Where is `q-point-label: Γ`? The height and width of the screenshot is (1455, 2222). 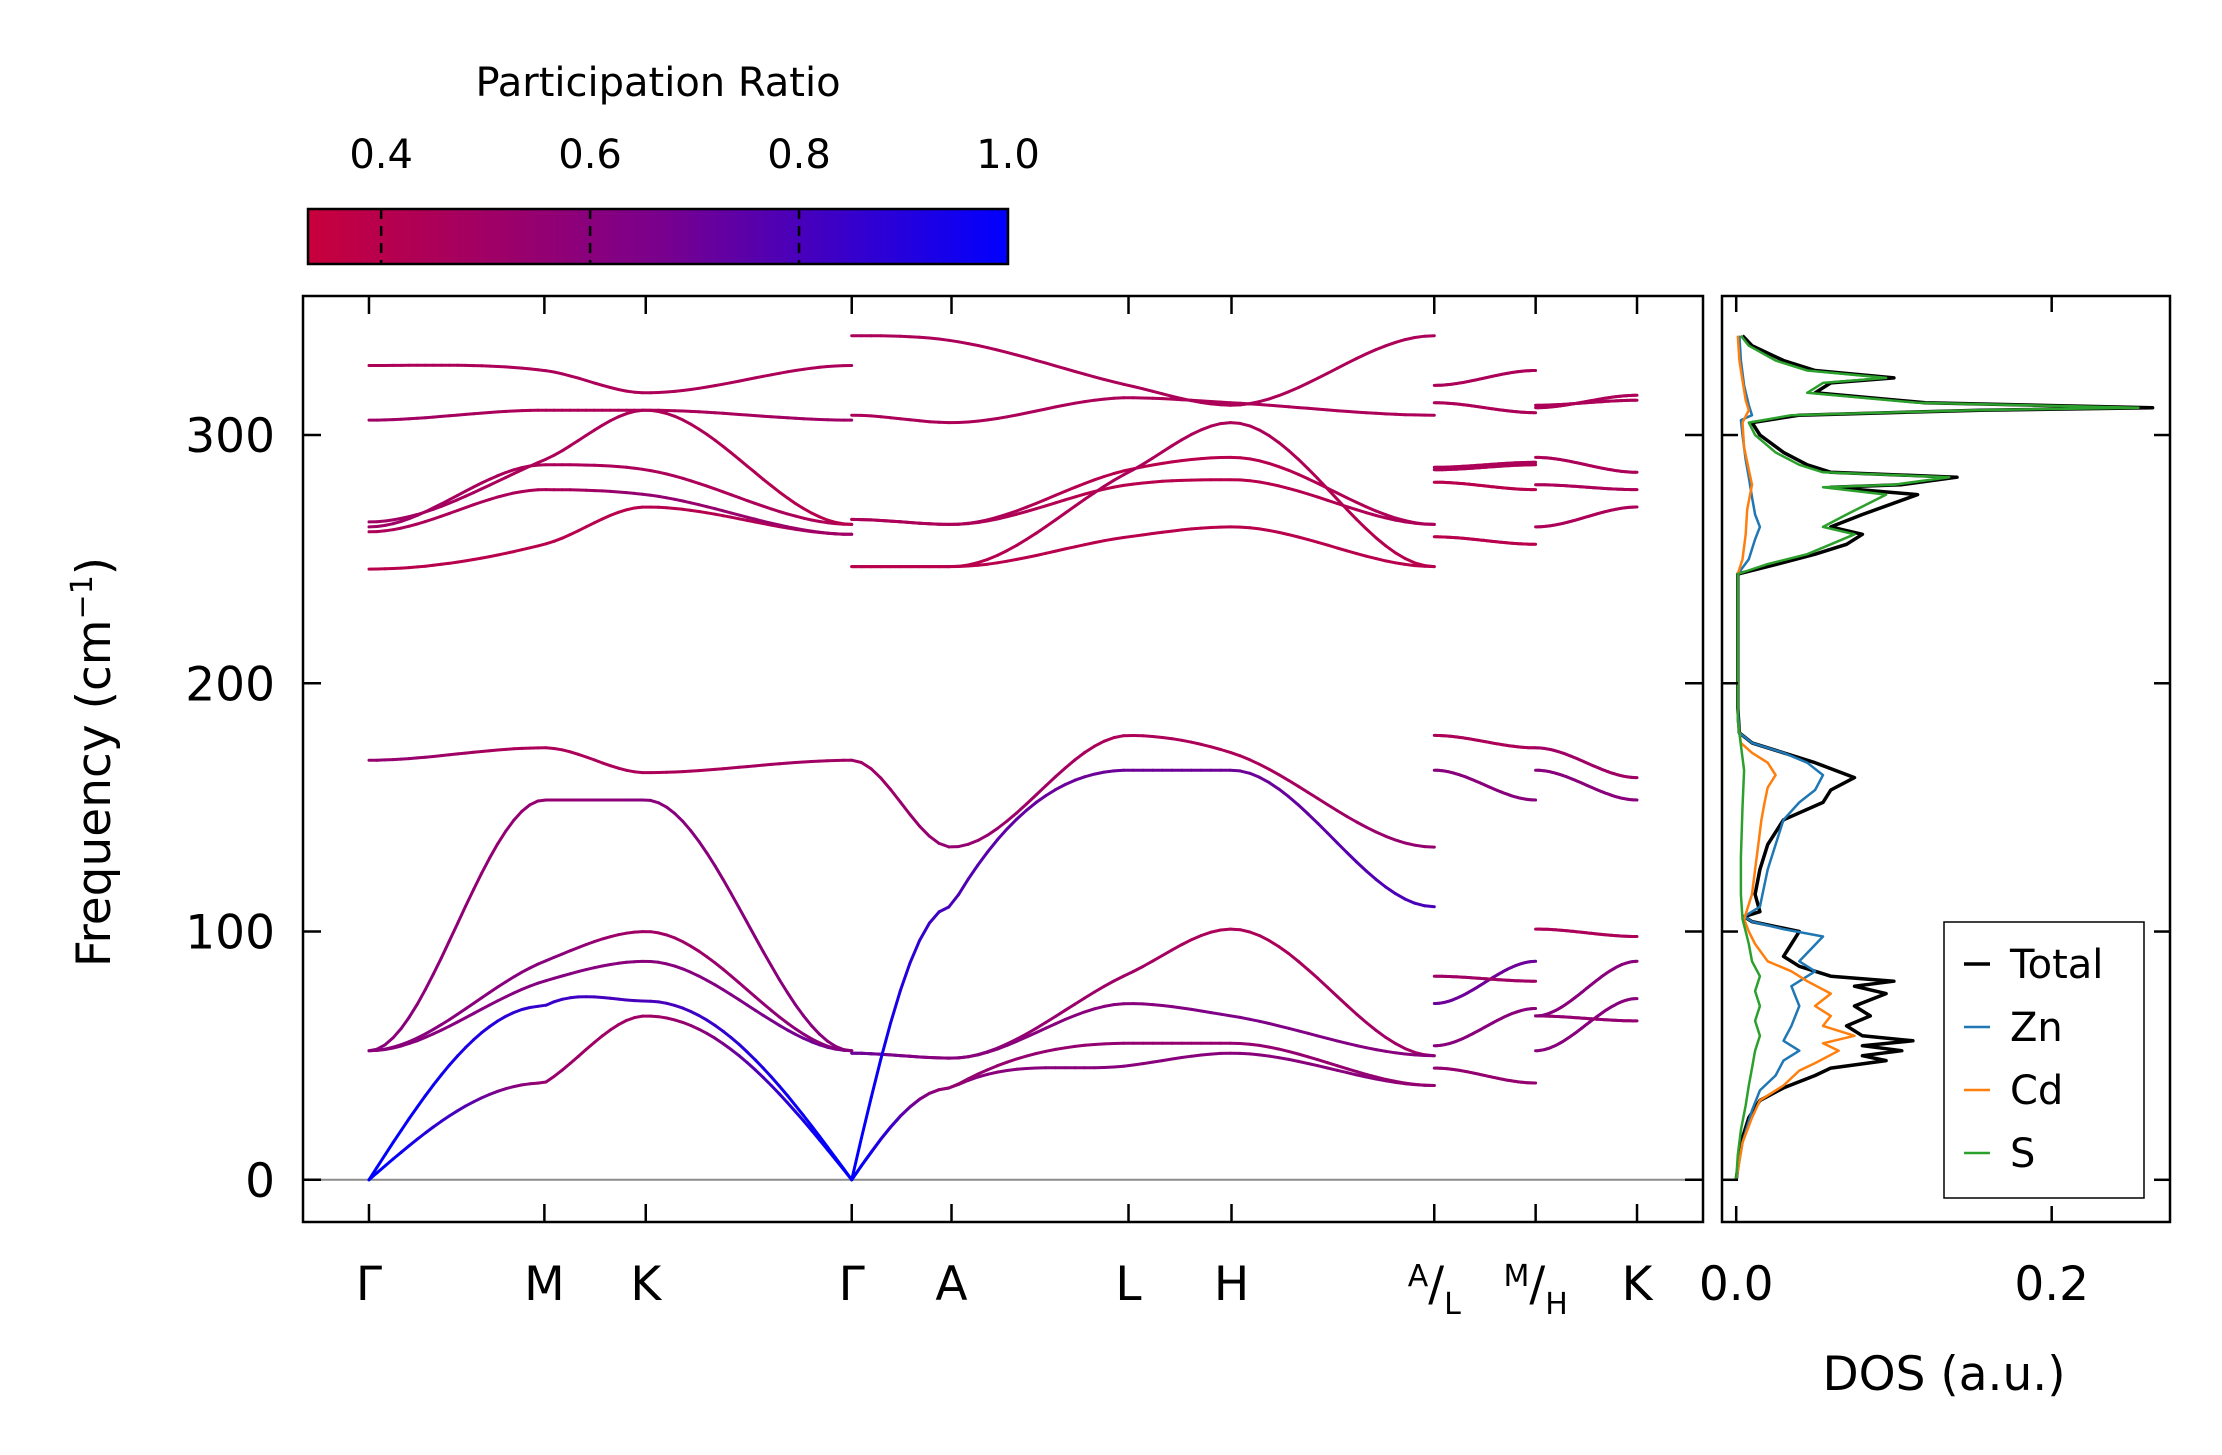 q-point-label: Γ is located at coordinates (852, 1284).